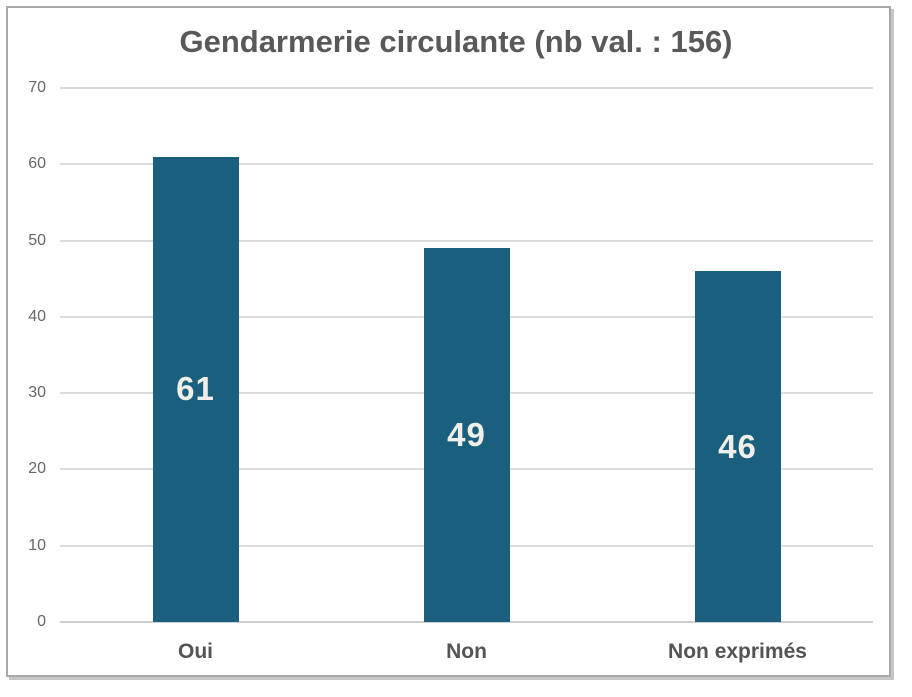 Image resolution: width=912 pixels, height=697 pixels. Describe the element at coordinates (37, 393) in the screenshot. I see `y-axis-tick-label: 30` at that location.